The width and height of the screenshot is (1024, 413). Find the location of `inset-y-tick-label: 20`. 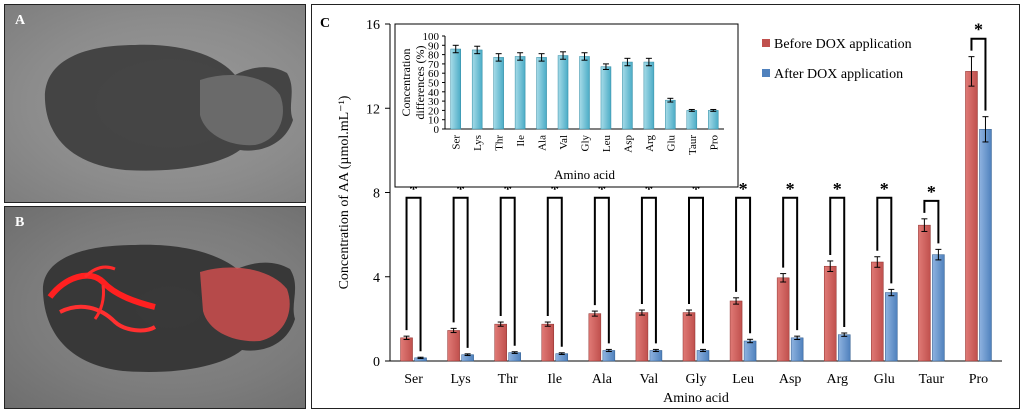

inset-y-tick-label: 20 is located at coordinates (434, 111).